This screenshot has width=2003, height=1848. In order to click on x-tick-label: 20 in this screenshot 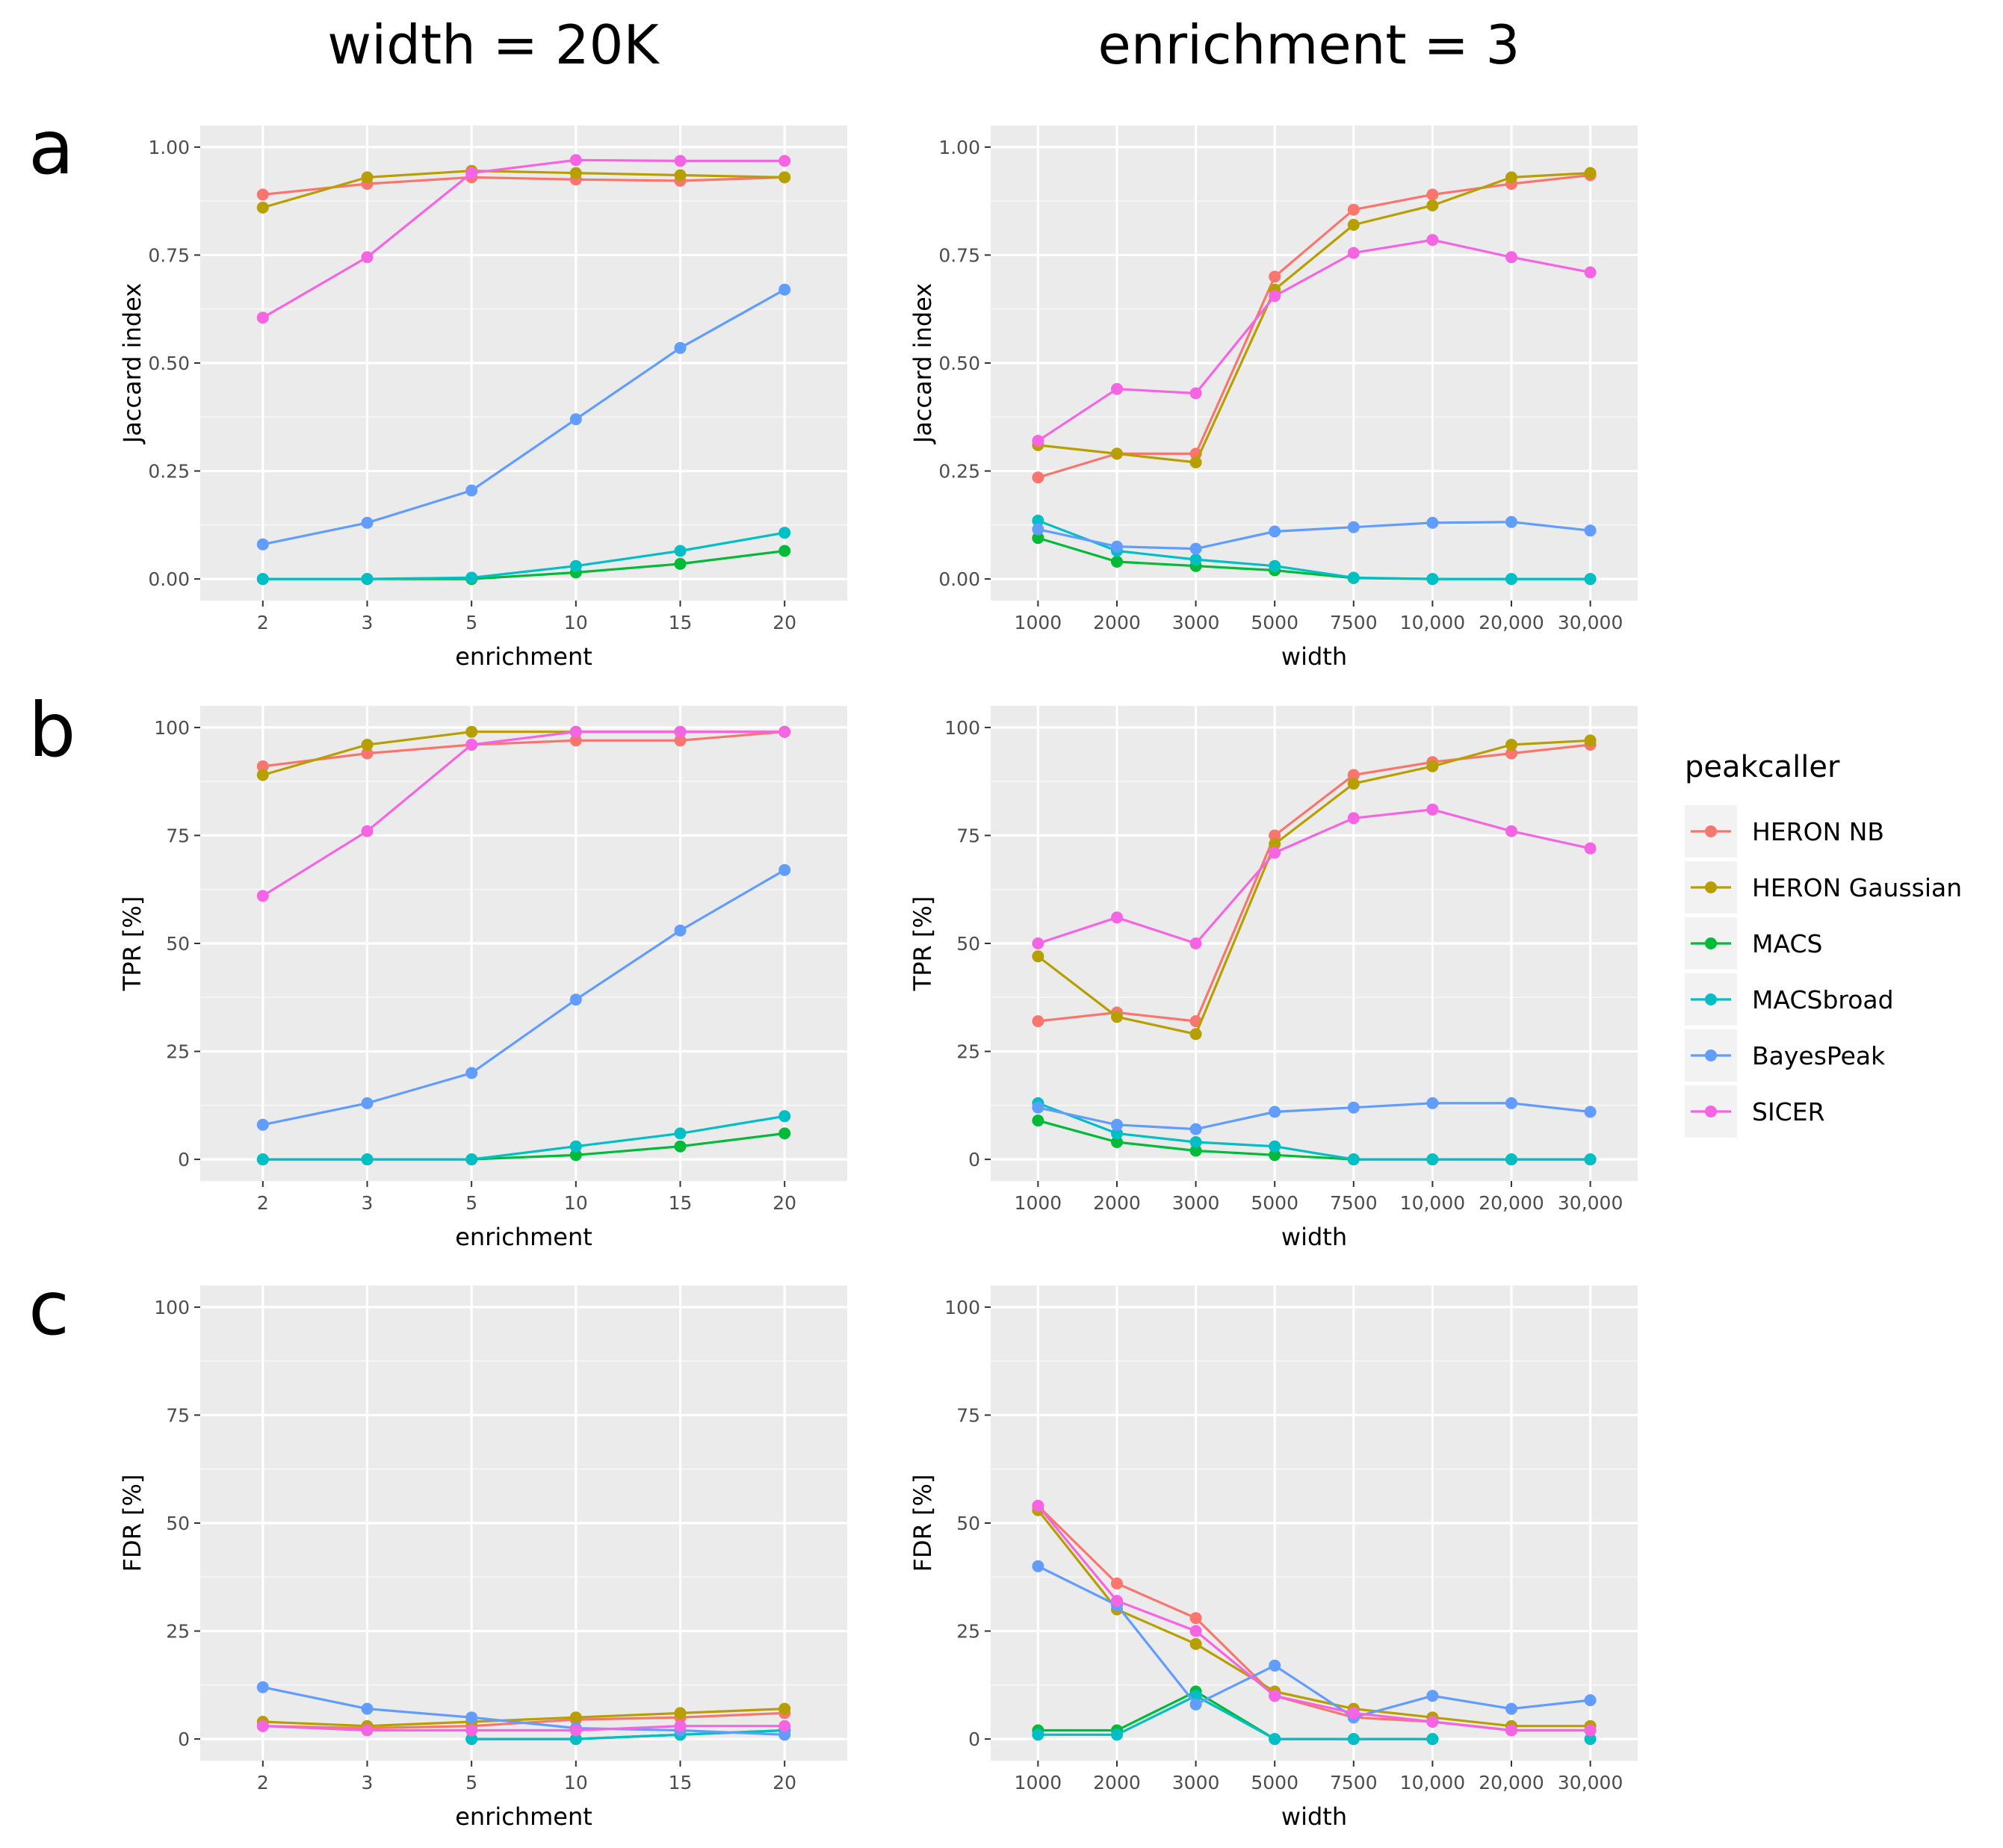, I will do `click(785, 1203)`.